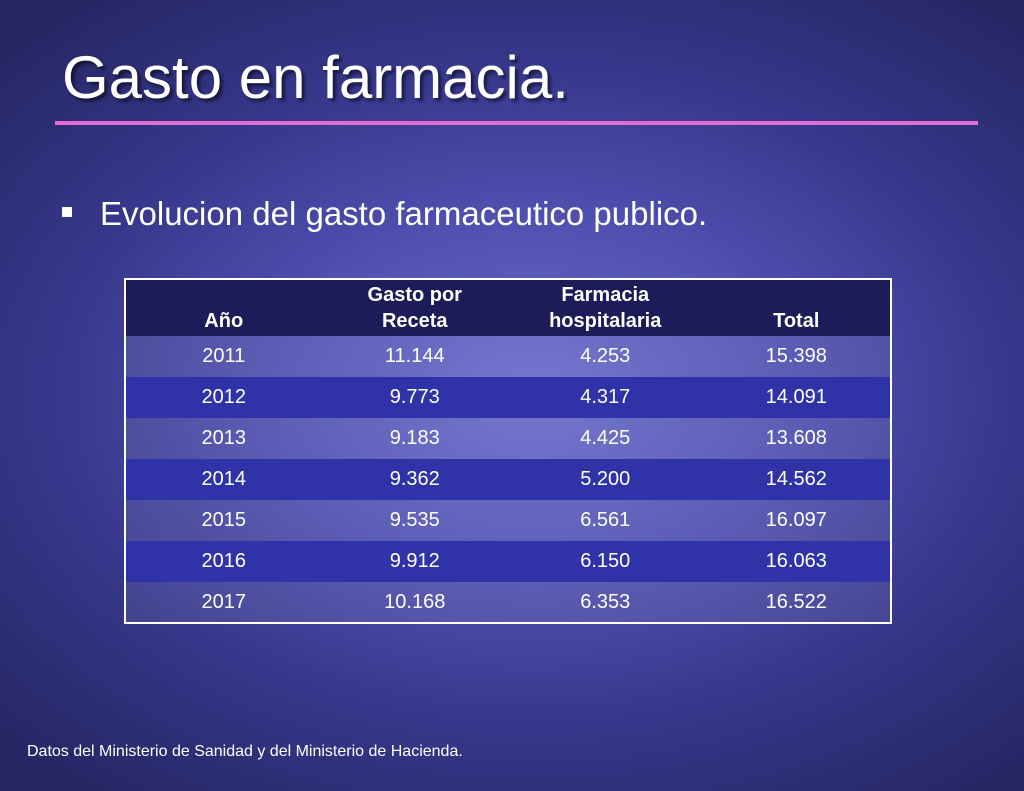 Image resolution: width=1024 pixels, height=791 pixels. Describe the element at coordinates (414, 356) in the screenshot. I see `cell-prescription: 11.144` at that location.